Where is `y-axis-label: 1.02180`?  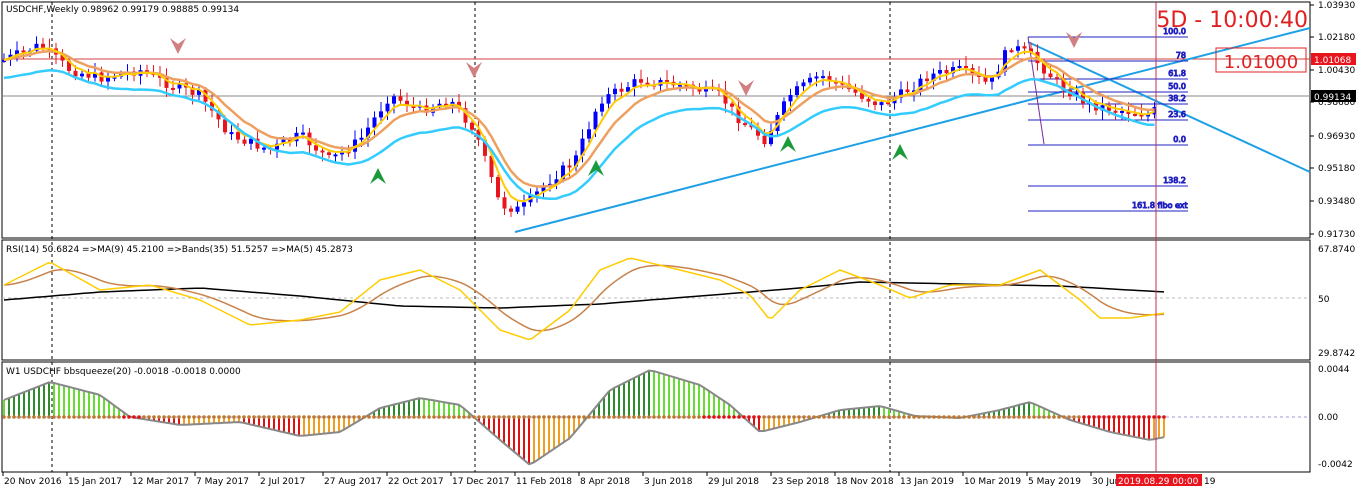
y-axis-label: 1.02180 is located at coordinates (1336, 38).